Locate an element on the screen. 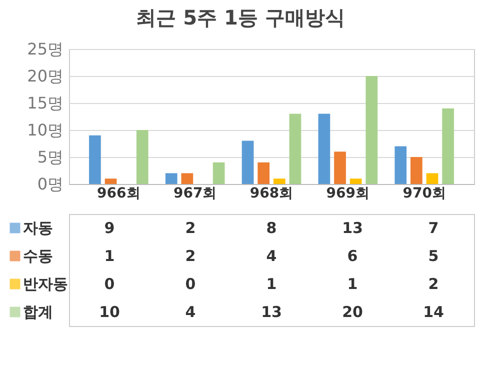  x-tick-label: 966회 is located at coordinates (118, 194).